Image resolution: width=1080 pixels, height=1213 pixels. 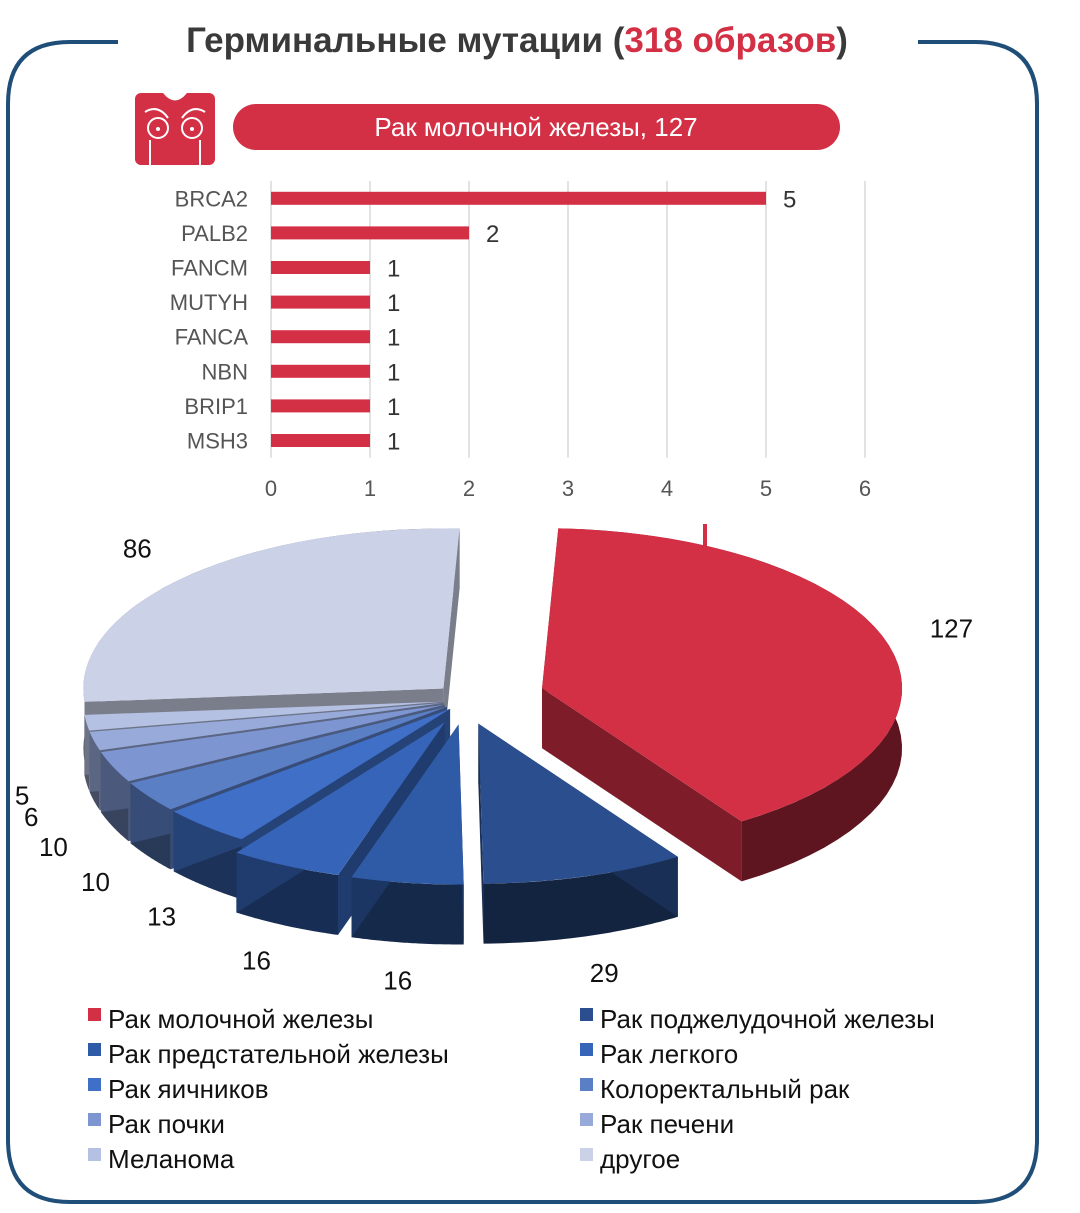 What do you see at coordinates (209, 268) in the screenshot?
I see `category-label: FANCM` at bounding box center [209, 268].